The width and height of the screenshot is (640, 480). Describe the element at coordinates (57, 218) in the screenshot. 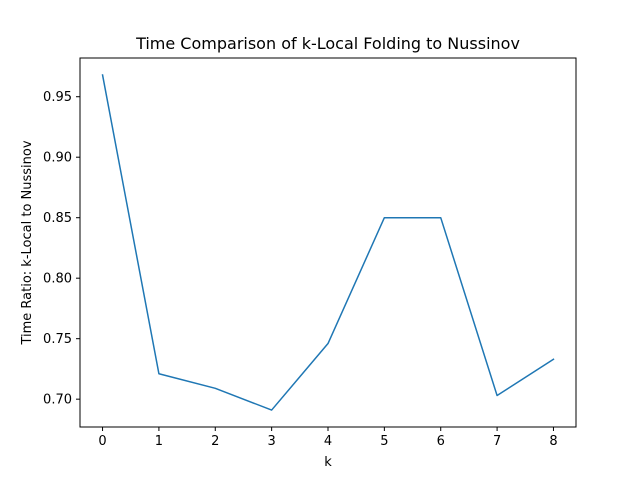

I see `y-tick-label: 0.85` at that location.